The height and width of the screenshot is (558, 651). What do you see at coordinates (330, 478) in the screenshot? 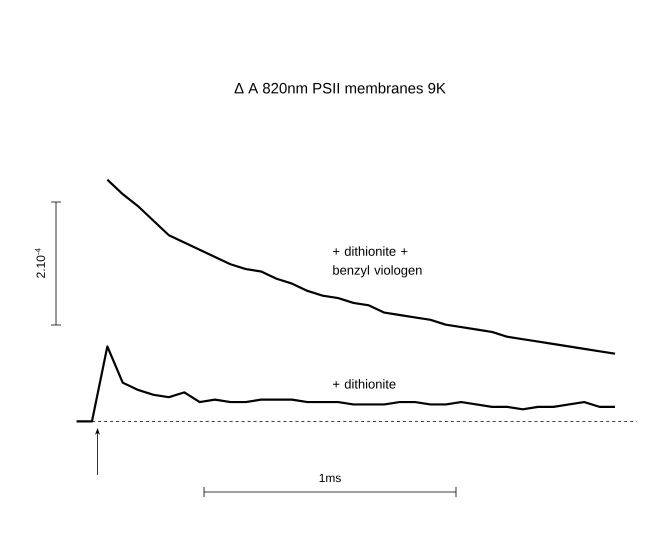
I see `text: 1ms` at bounding box center [330, 478].